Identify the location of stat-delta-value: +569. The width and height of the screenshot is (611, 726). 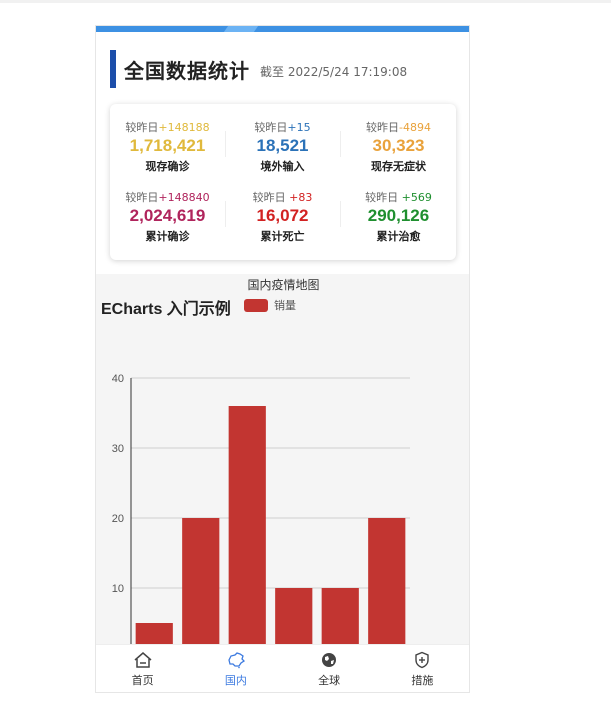
(416, 197).